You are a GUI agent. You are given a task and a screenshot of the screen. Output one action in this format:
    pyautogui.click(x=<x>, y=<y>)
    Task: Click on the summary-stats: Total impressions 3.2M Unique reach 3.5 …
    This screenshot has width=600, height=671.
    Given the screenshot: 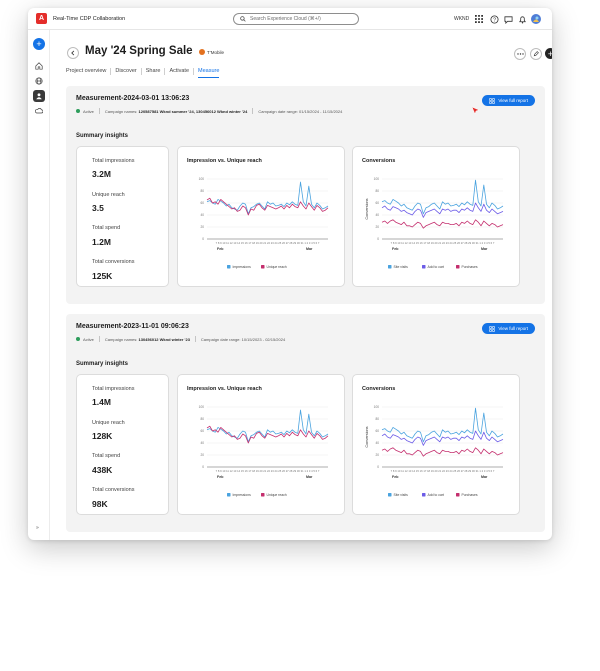 What is the action you would take?
    pyautogui.click(x=122, y=216)
    